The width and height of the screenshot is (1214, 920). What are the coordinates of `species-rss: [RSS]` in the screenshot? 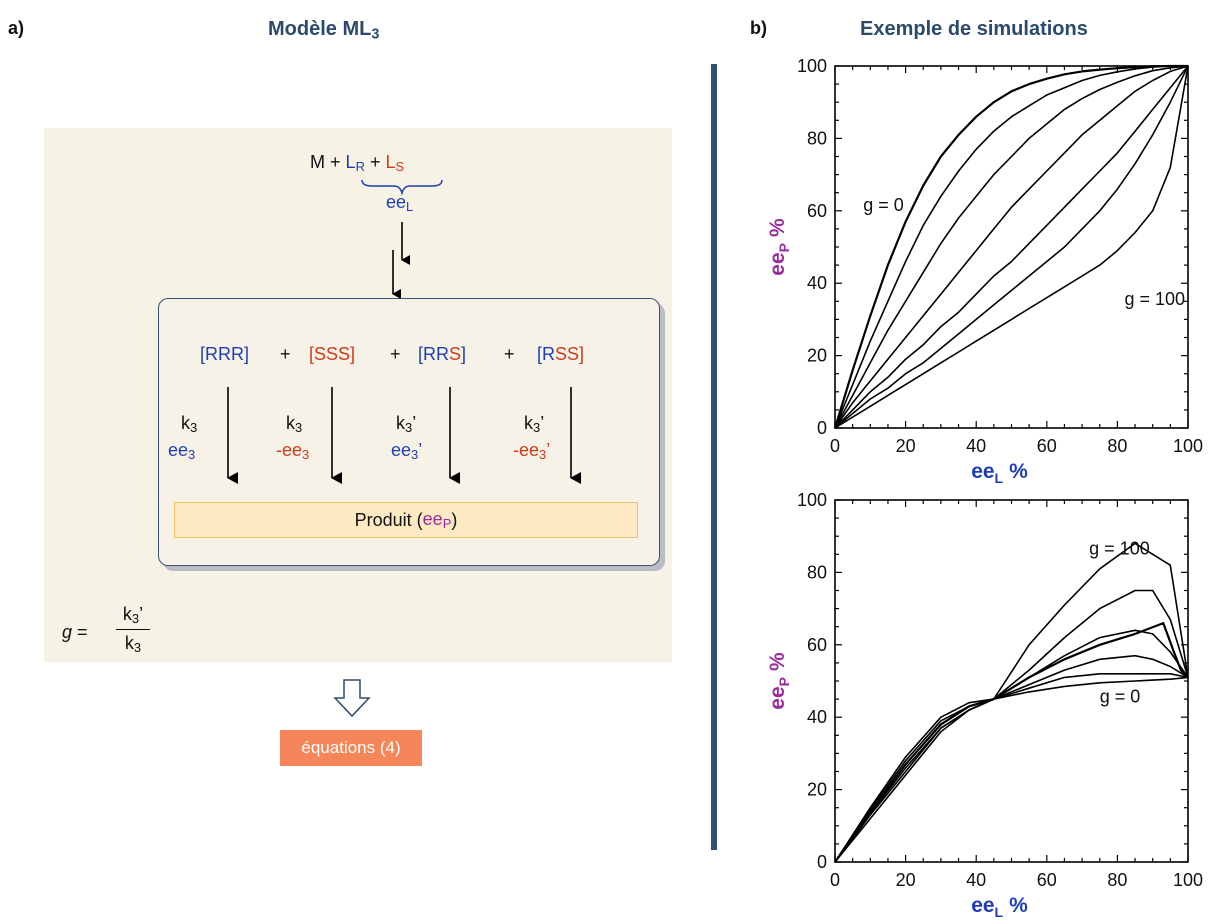 It's located at (561, 354).